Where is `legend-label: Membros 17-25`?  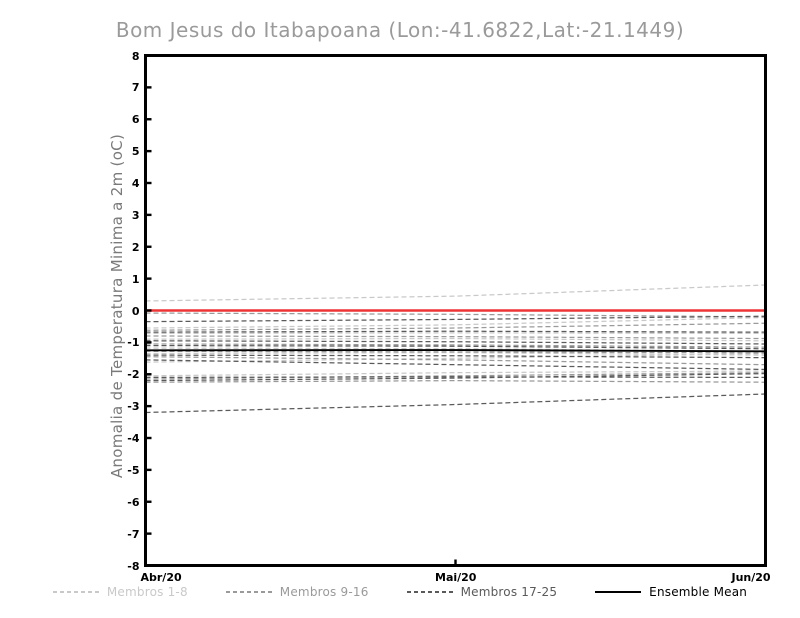
legend-label: Membros 17-25 is located at coordinates (509, 592).